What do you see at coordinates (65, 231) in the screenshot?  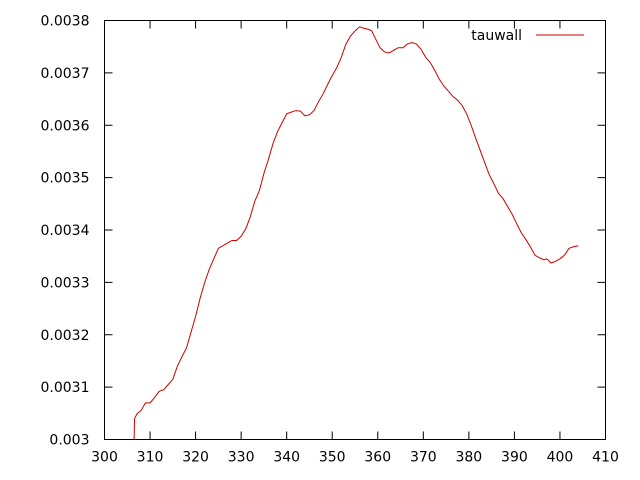 I see `y-tick-label: 0.0034` at bounding box center [65, 231].